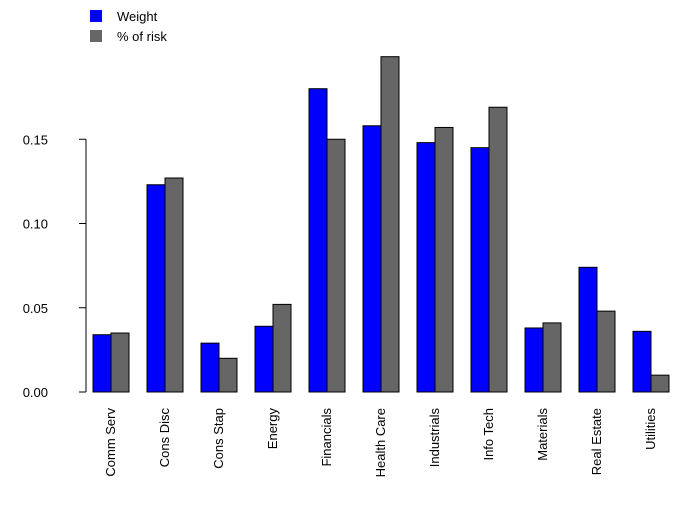 This screenshot has width=679, height=509. I want to click on x-tick-label: Comm Serv, so click(110, 442).